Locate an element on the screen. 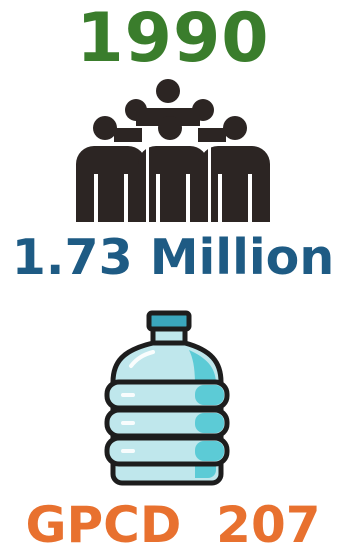 The image size is (346, 556). population-value: 1.73 Million is located at coordinates (173, 257).